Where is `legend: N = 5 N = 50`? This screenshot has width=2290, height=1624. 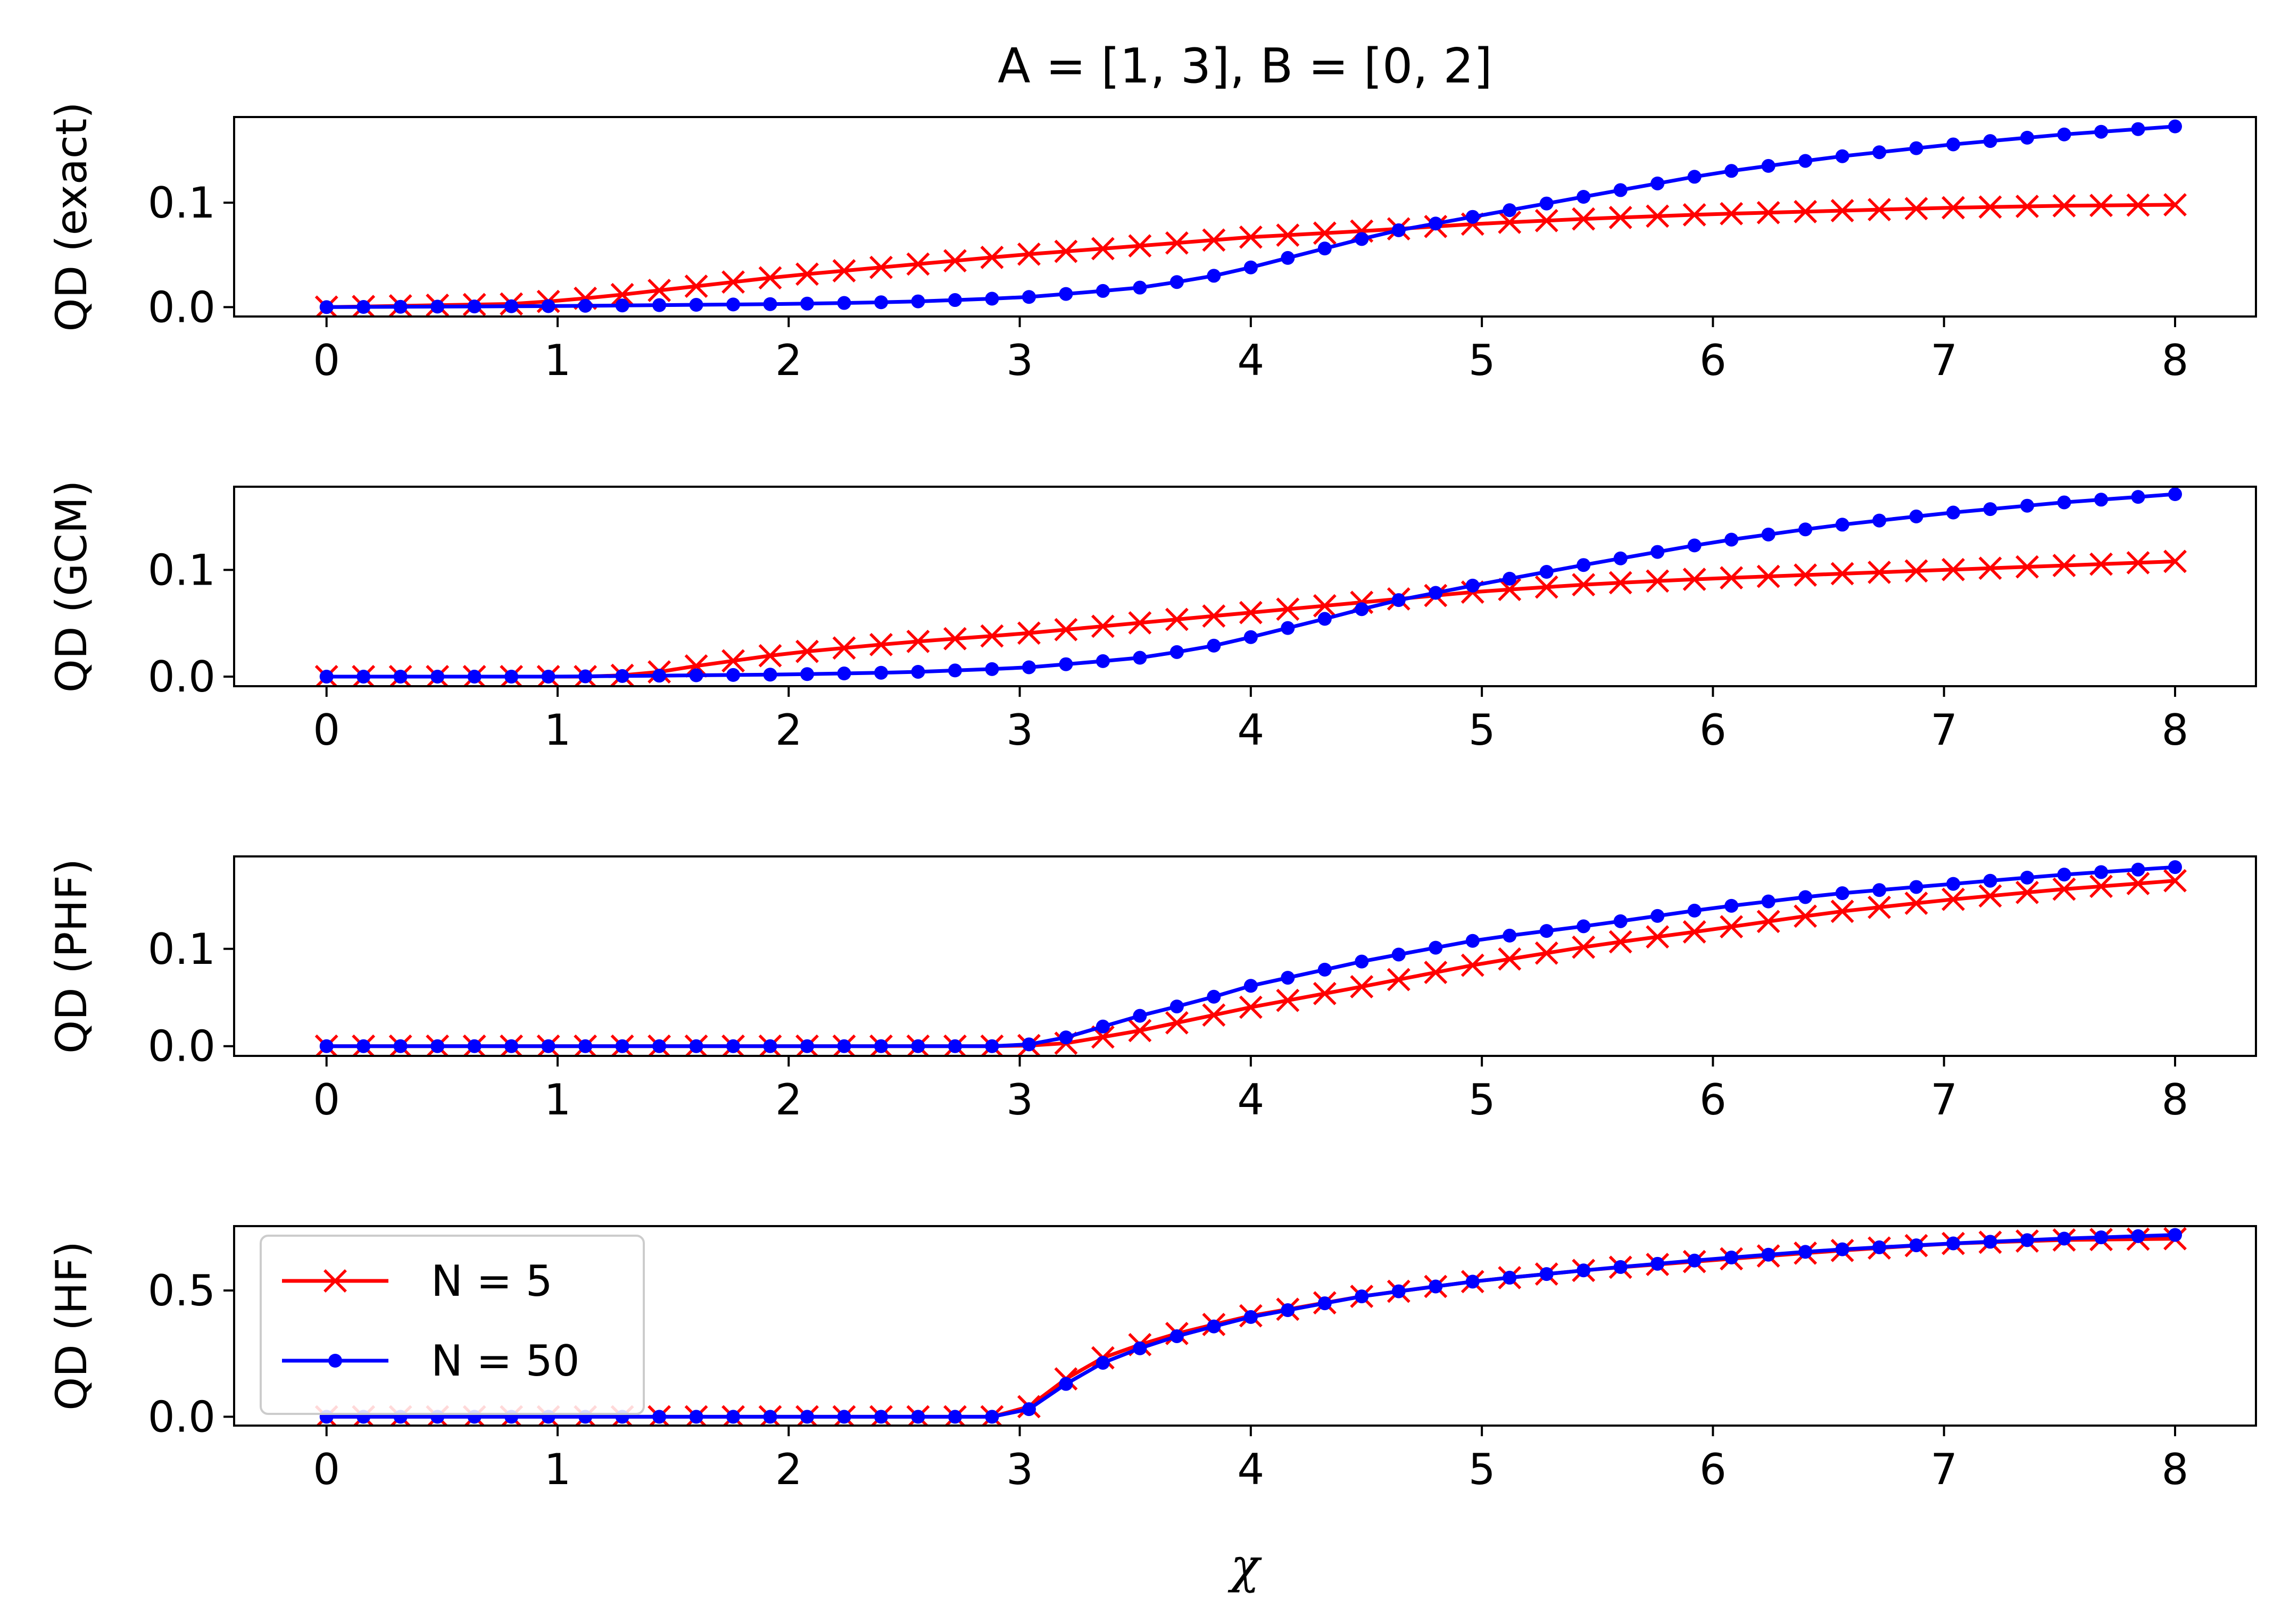
legend: N = 5 N = 50 is located at coordinates (452, 1325).